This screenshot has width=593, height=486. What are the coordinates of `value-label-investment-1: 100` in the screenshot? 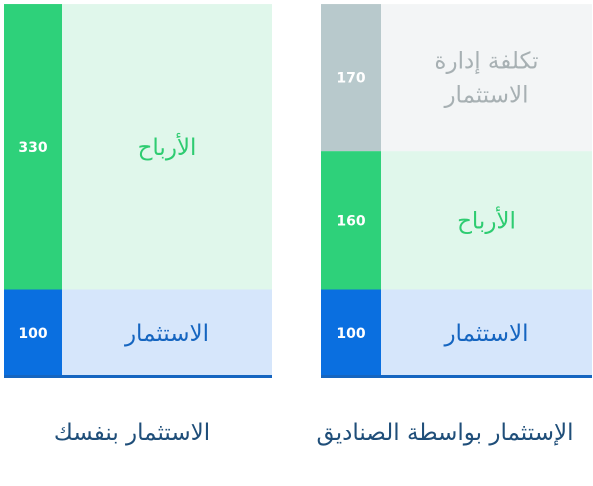 It's located at (350, 334).